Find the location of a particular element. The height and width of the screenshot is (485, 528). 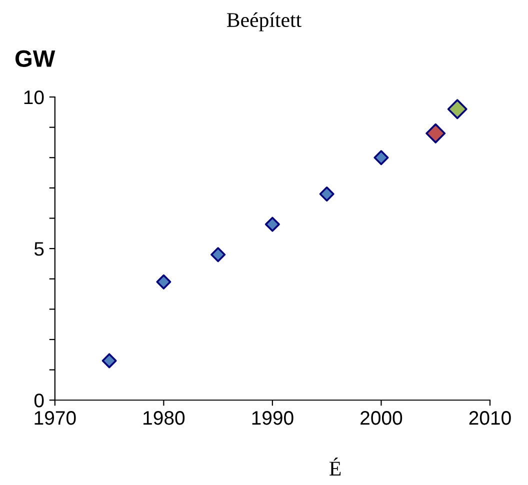

x-tick-label: 1980 is located at coordinates (164, 418).